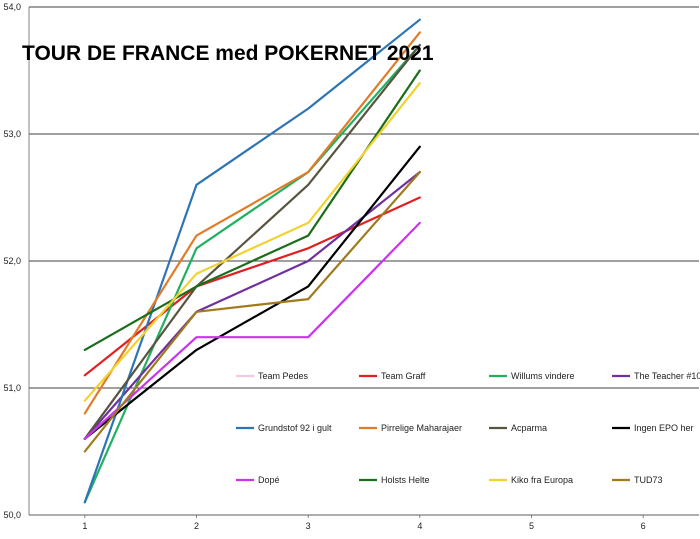 The width and height of the screenshot is (700, 539). What do you see at coordinates (12, 7) in the screenshot?
I see `y-tick-label: 54,0` at bounding box center [12, 7].